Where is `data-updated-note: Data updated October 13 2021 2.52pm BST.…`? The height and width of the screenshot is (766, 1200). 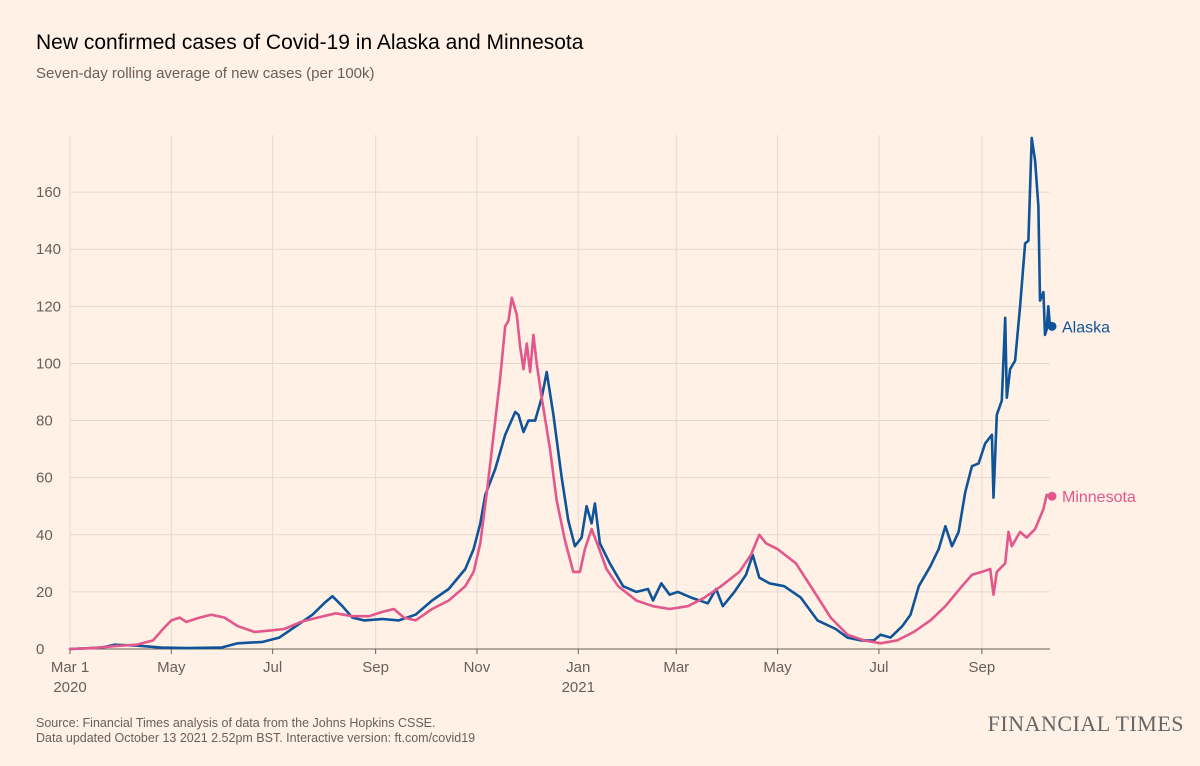 data-updated-note: Data updated October 13 2021 2.52pm BST.… is located at coordinates (255, 738).